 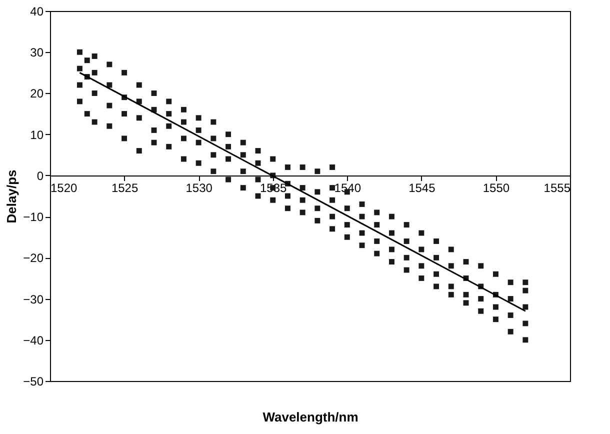 I want to click on y-tick-label: 40, so click(x=37, y=11).